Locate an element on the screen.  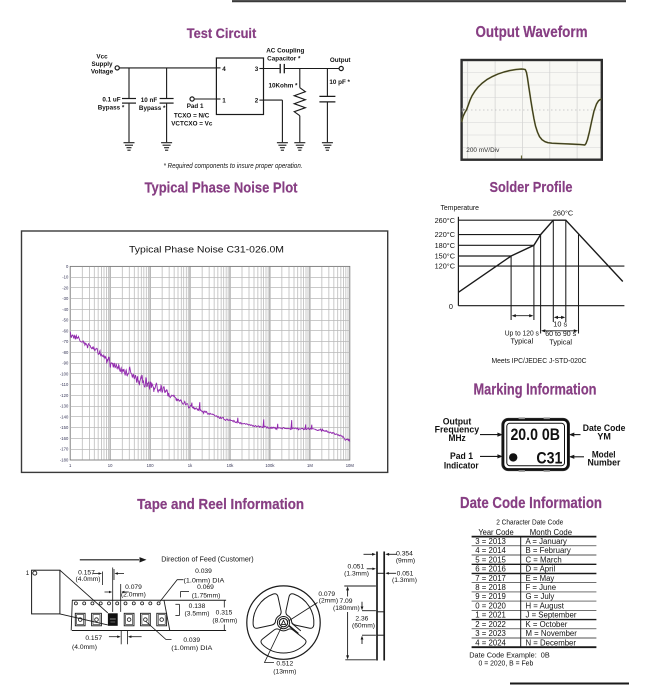
svg-text: (180mm) is located at coordinates (346, 608).